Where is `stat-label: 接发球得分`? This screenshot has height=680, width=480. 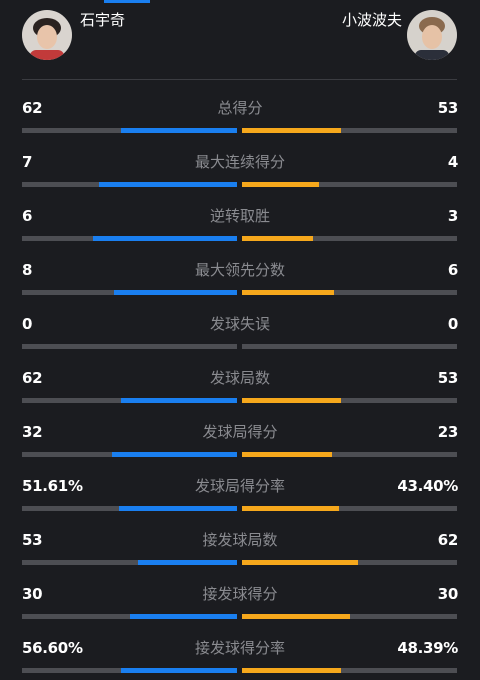 stat-label: 接发球得分 is located at coordinates (240, 594).